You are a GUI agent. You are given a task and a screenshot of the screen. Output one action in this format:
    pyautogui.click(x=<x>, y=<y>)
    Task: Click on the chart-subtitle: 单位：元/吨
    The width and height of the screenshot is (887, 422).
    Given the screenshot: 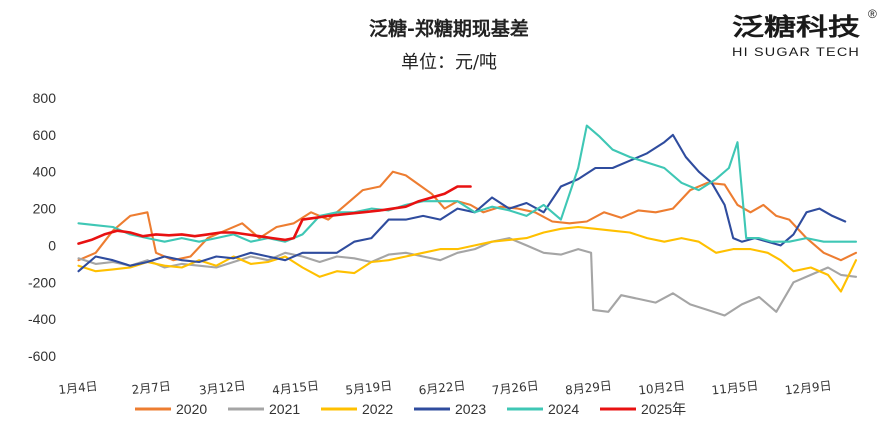 What is the action you would take?
    pyautogui.click(x=449, y=62)
    